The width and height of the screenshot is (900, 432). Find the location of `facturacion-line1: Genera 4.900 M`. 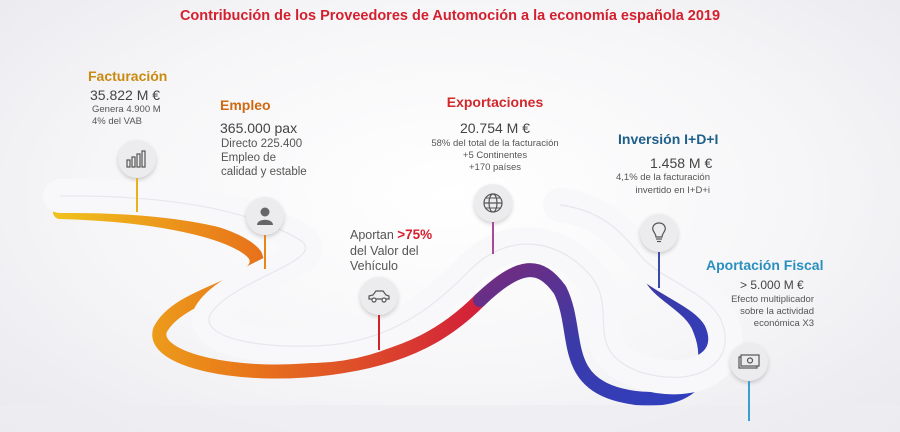

facturacion-line1: Genera 4.900 M is located at coordinates (126, 109).